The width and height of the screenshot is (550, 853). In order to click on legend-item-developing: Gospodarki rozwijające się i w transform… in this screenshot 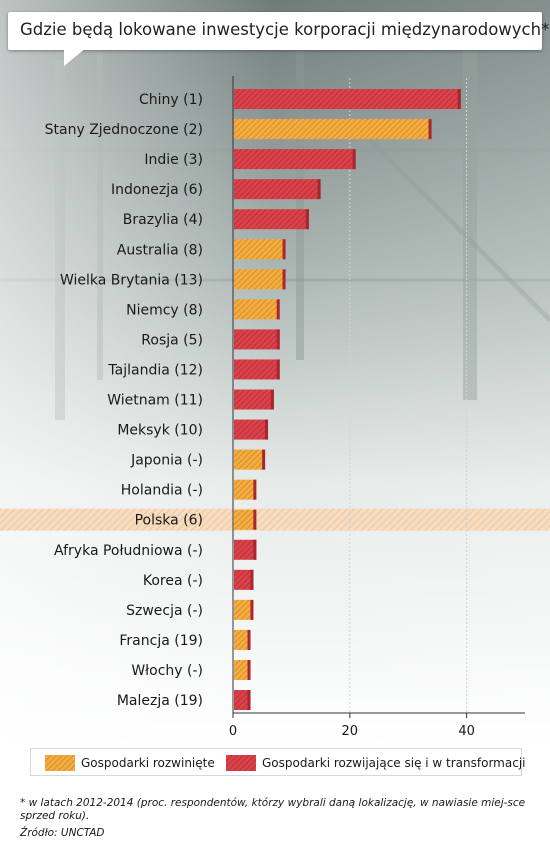, I will do `click(376, 763)`.